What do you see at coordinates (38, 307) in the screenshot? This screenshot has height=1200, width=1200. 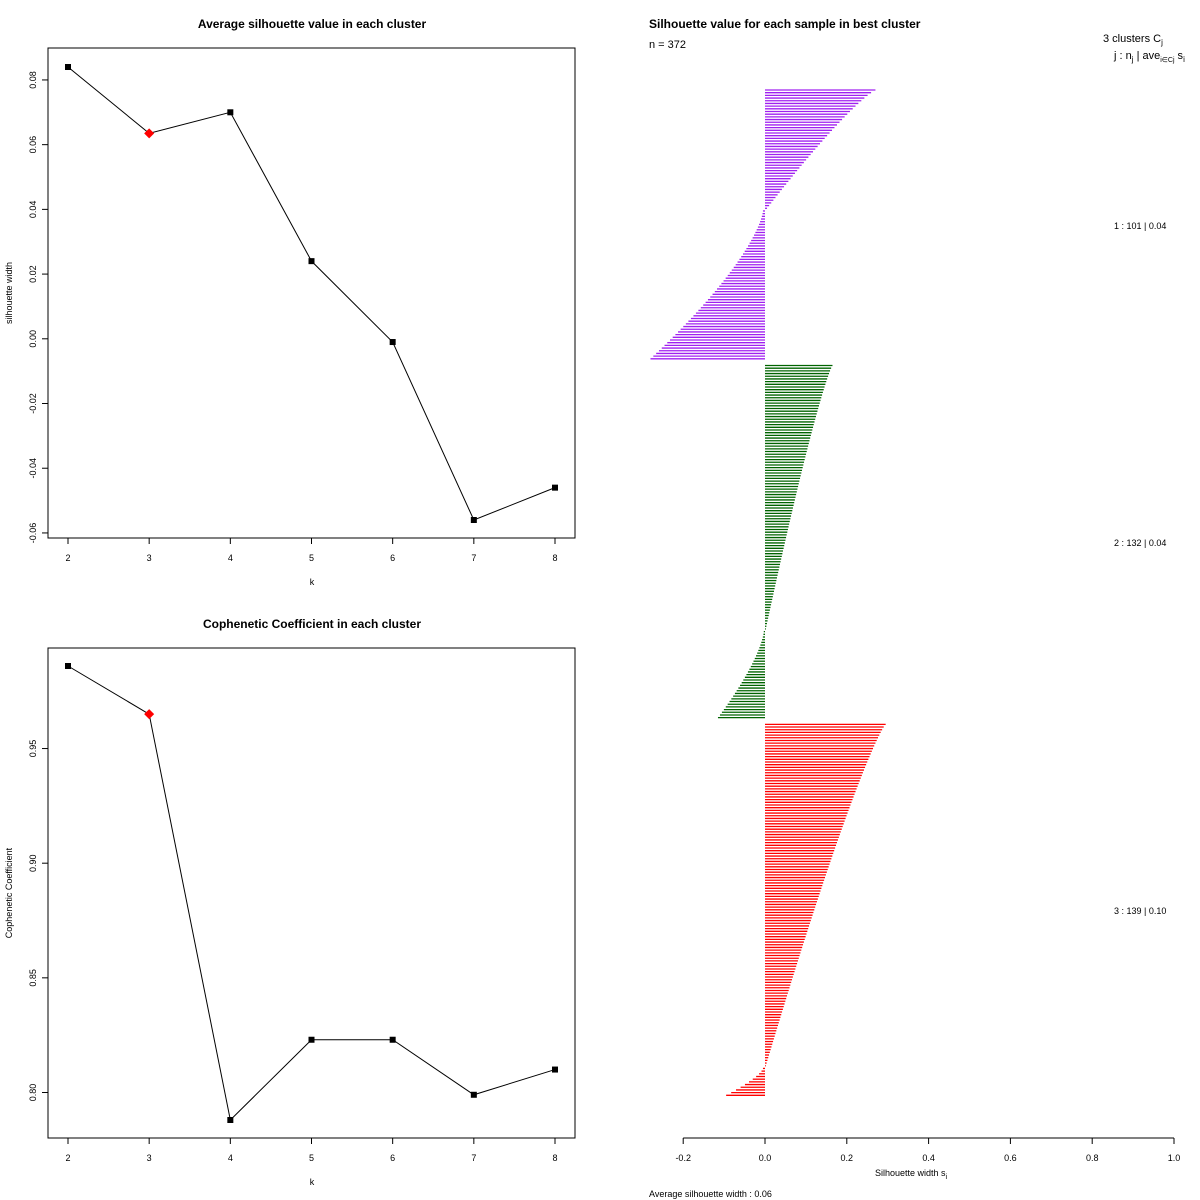 I see `y-axis: -0.06 -0.04 -0.02 0.00 0.02 0.04 0.06 0.08` at bounding box center [38, 307].